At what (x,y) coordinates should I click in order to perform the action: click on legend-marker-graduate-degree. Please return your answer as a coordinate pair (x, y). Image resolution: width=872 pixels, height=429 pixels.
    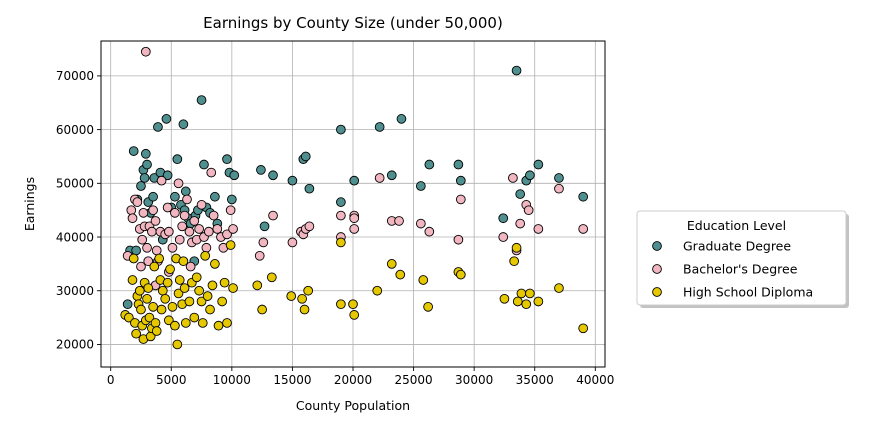
    Looking at the image, I should click on (657, 246).